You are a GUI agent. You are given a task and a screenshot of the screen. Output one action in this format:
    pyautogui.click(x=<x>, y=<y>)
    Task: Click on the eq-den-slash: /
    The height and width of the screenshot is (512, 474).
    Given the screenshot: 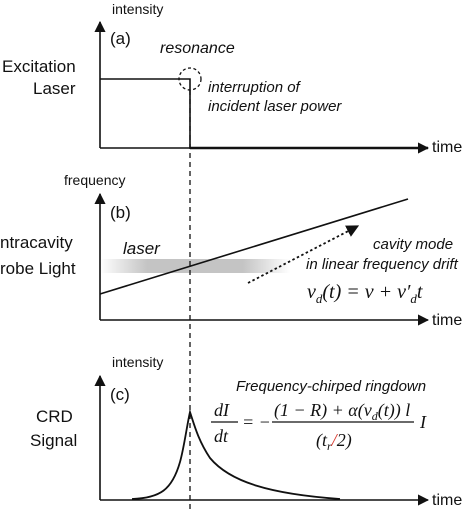 What is the action you would take?
    pyautogui.click(x=335, y=440)
    